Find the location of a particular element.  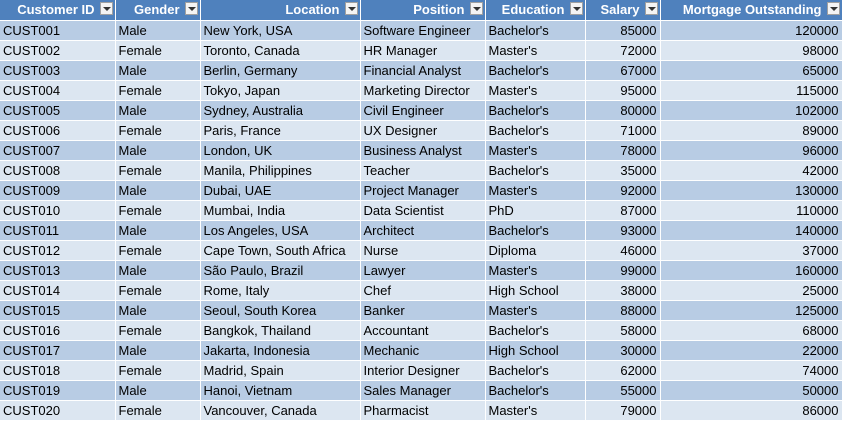

cell-position: HR Manager is located at coordinates (423, 50).